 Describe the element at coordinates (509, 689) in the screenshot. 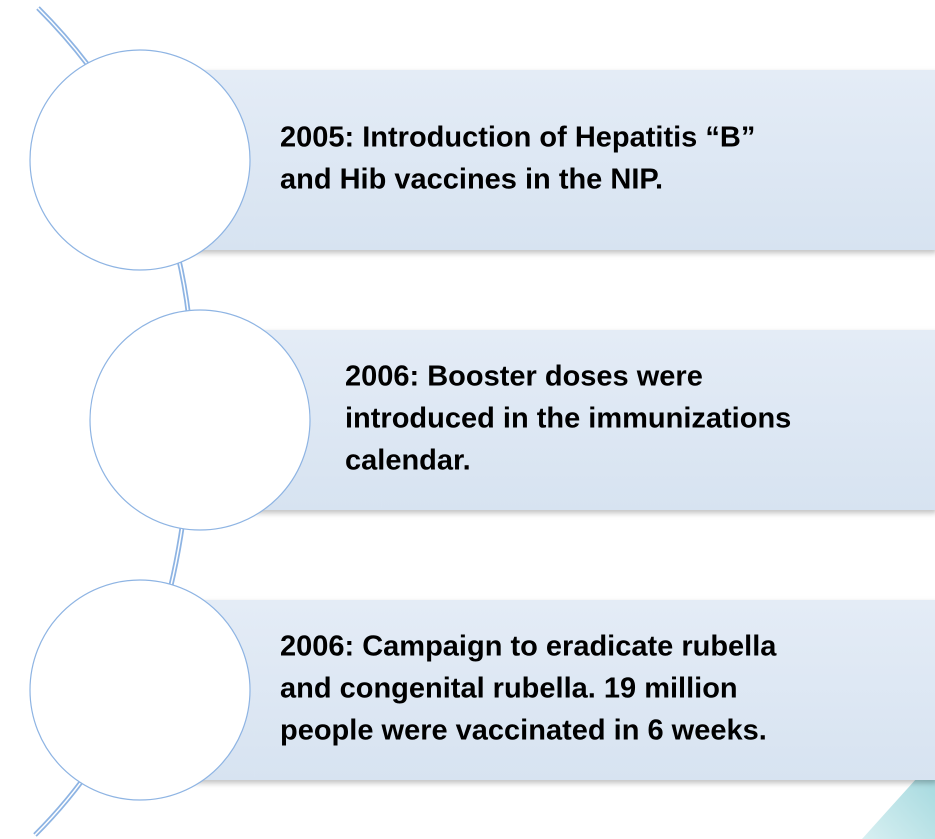

I see `item-text: and congenital rubella. 19 million` at that location.